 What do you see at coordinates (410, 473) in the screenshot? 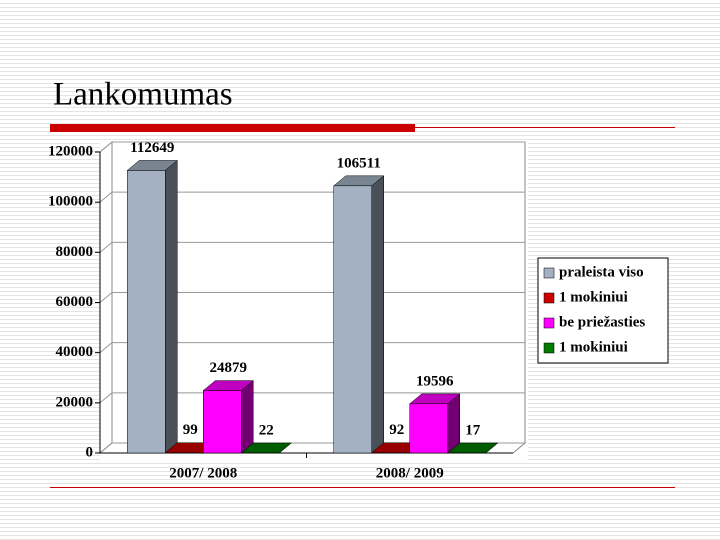
I see `x-tick-label: 2008/ 2009` at bounding box center [410, 473].